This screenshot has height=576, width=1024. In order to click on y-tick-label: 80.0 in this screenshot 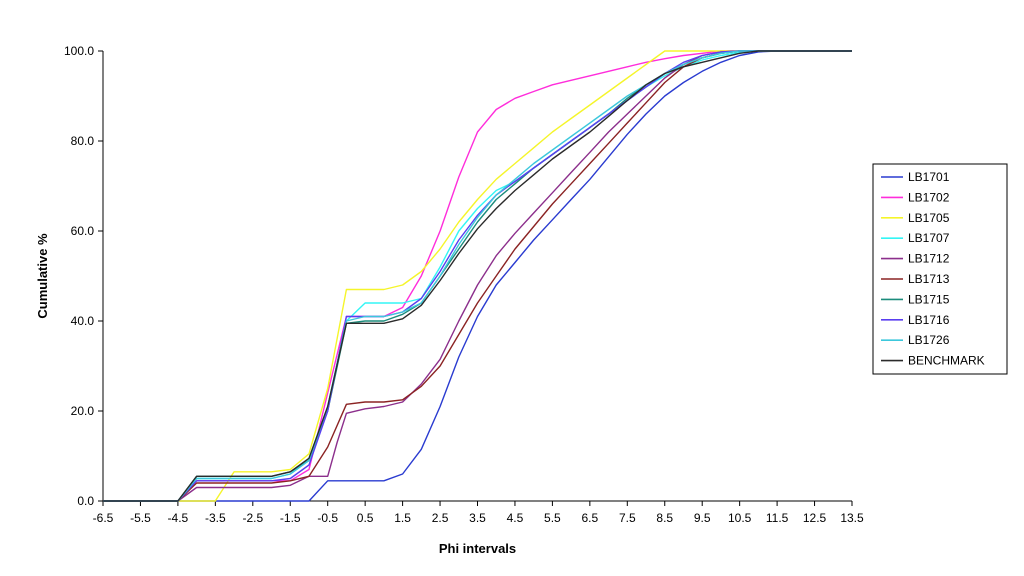, I will do `click(83, 141)`.